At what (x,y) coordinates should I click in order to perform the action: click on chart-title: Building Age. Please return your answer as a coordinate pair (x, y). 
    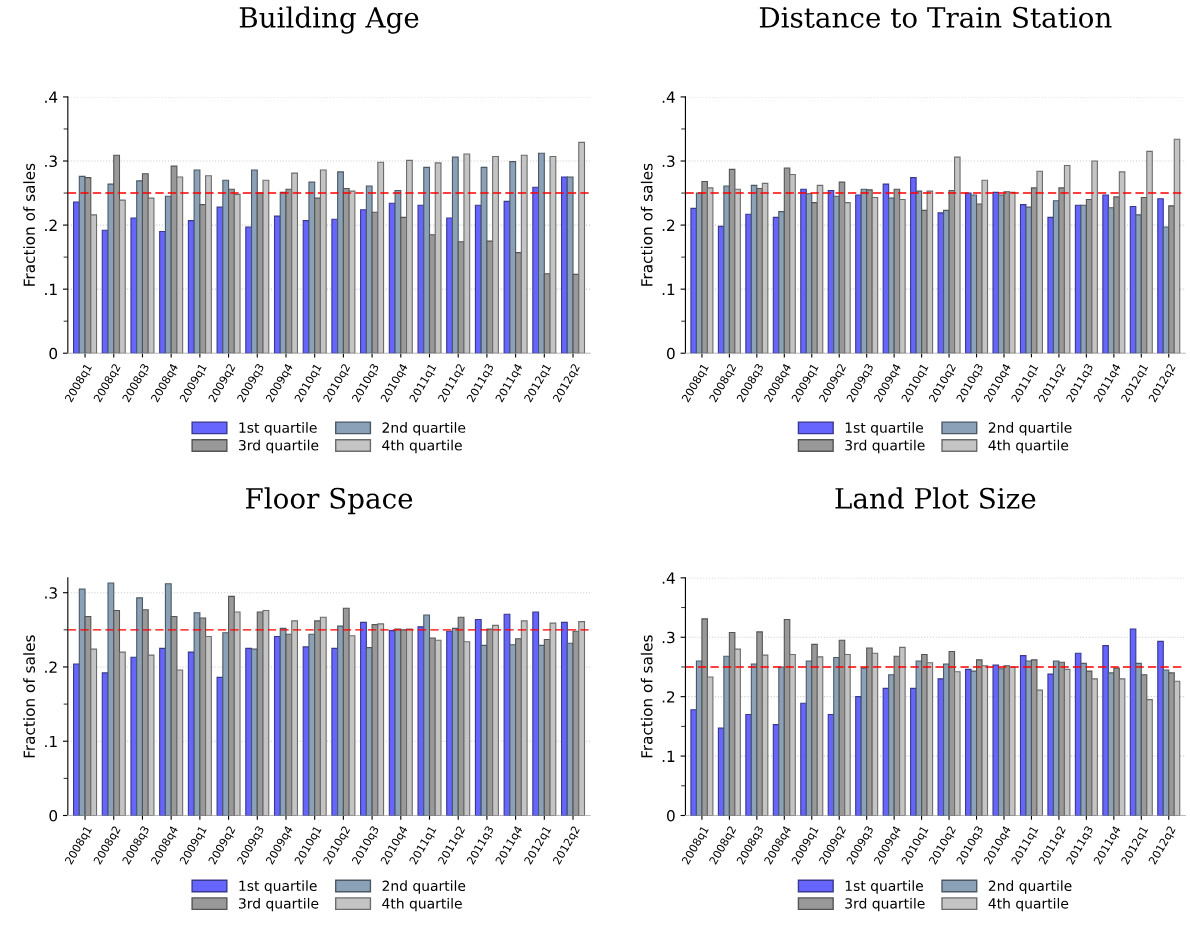
    Looking at the image, I should click on (329, 20).